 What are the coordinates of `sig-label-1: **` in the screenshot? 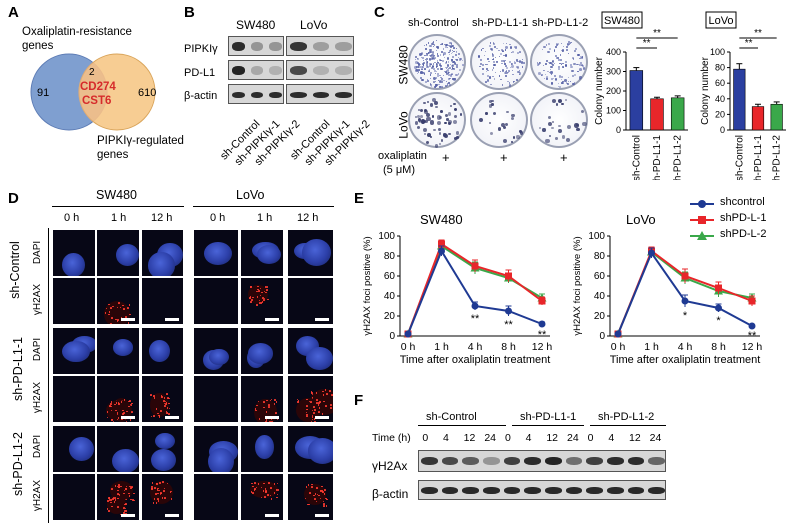 It's located at (647, 43).